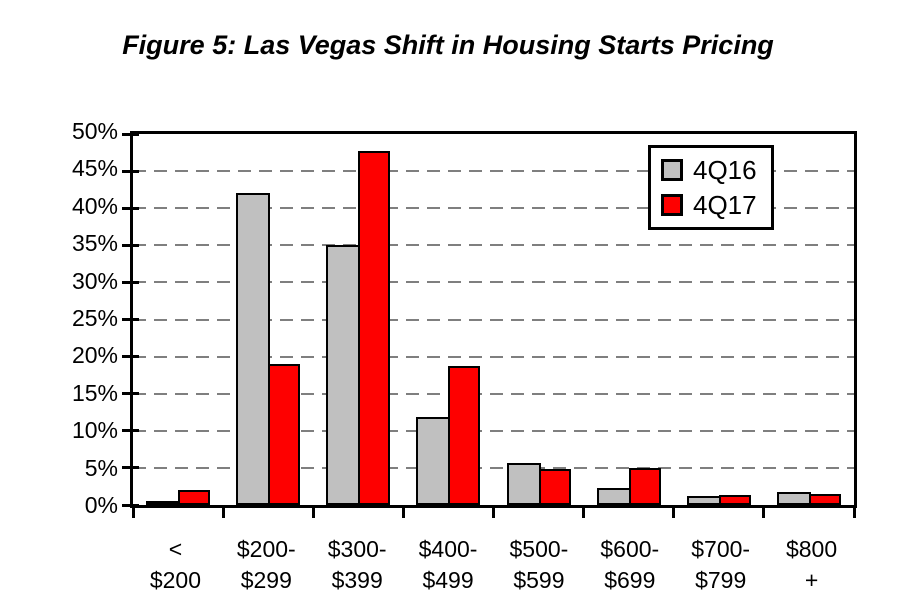  I want to click on y-axis-label: 10%, so click(94, 430).